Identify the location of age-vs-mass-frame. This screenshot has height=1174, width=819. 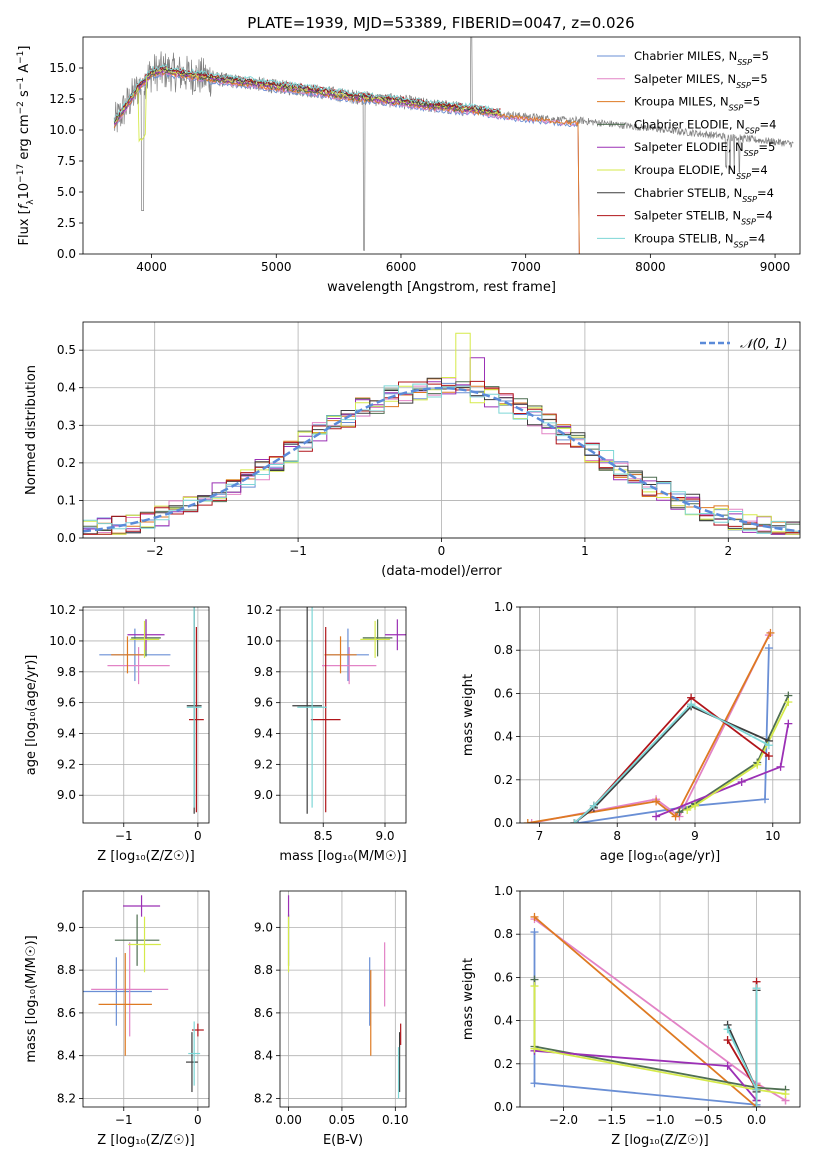
(343, 715).